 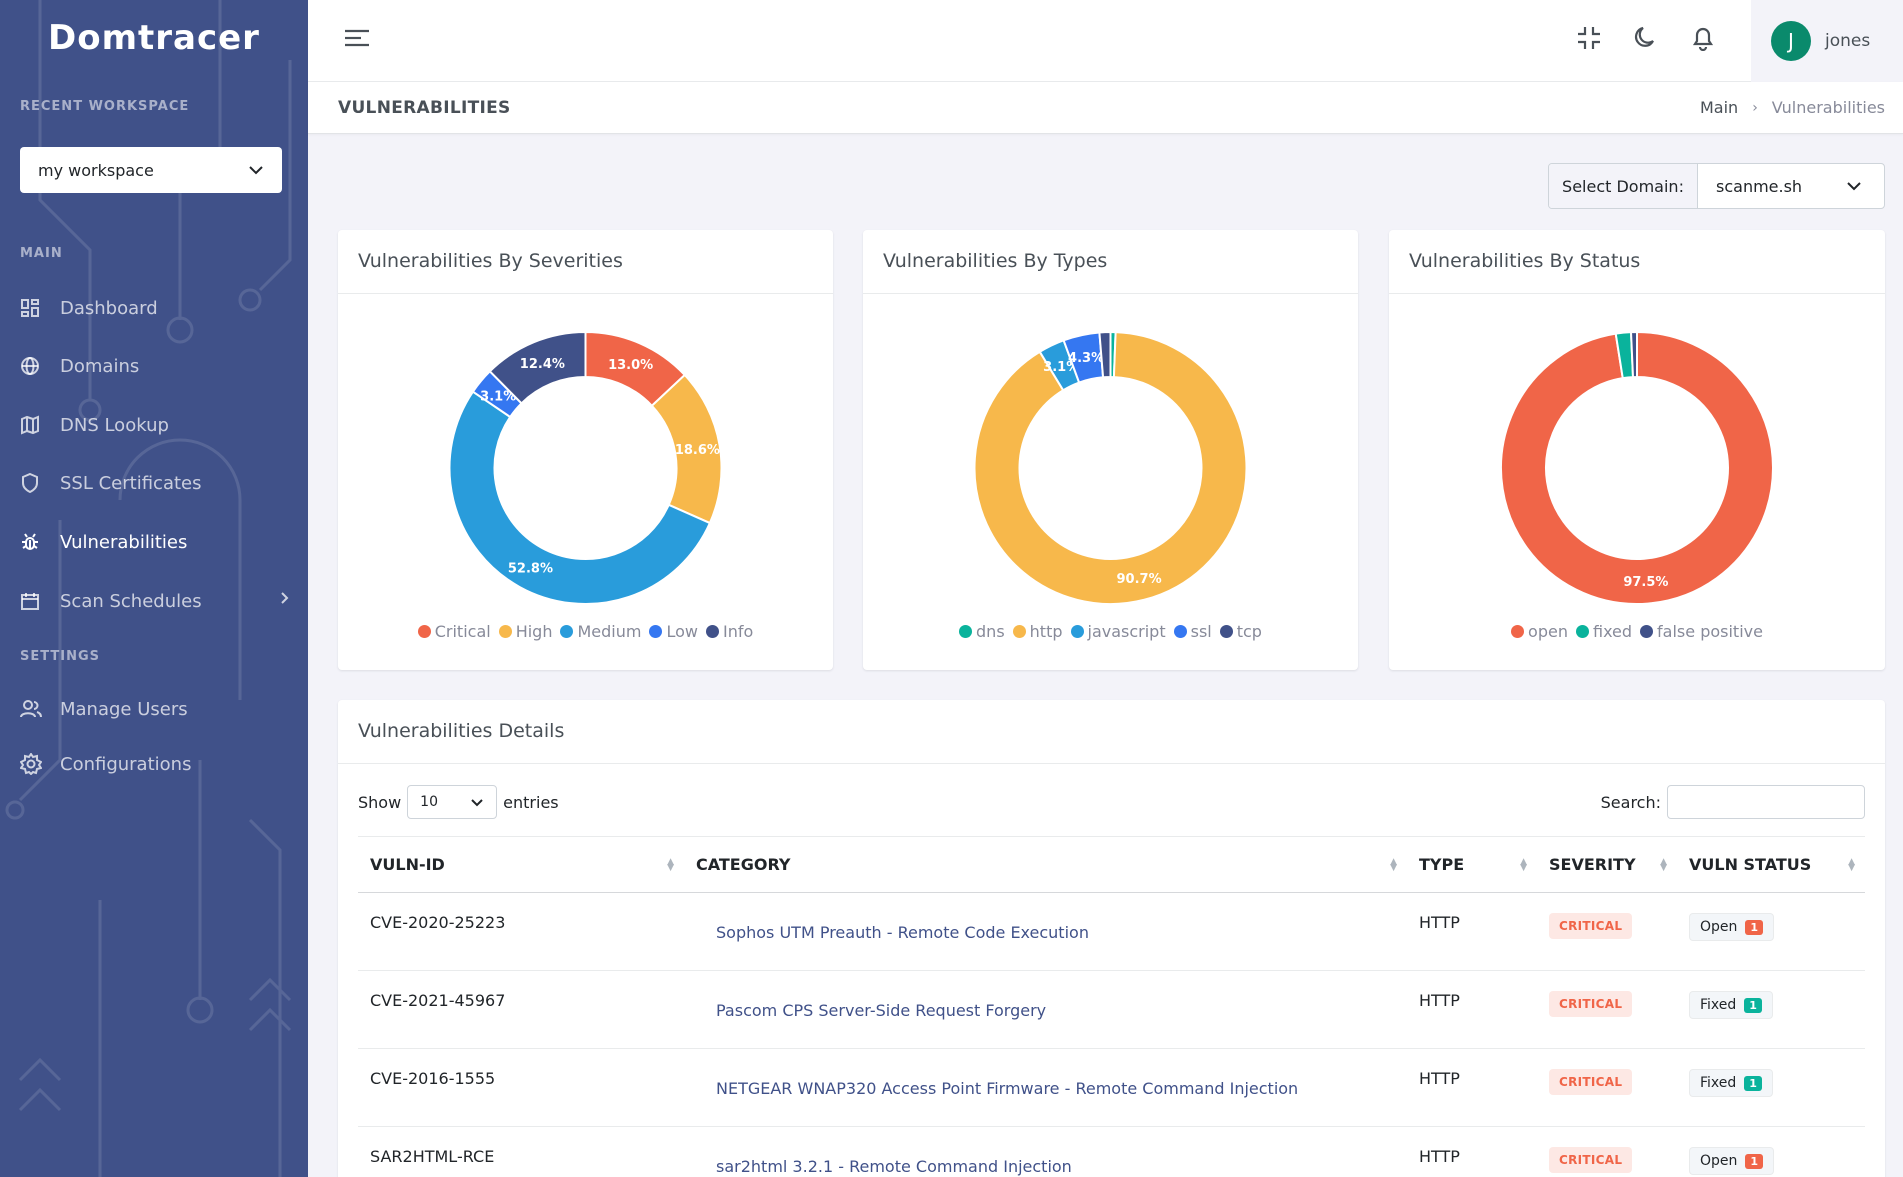 What do you see at coordinates (1589, 38) in the screenshot?
I see `exit-fullscreen-icon` at bounding box center [1589, 38].